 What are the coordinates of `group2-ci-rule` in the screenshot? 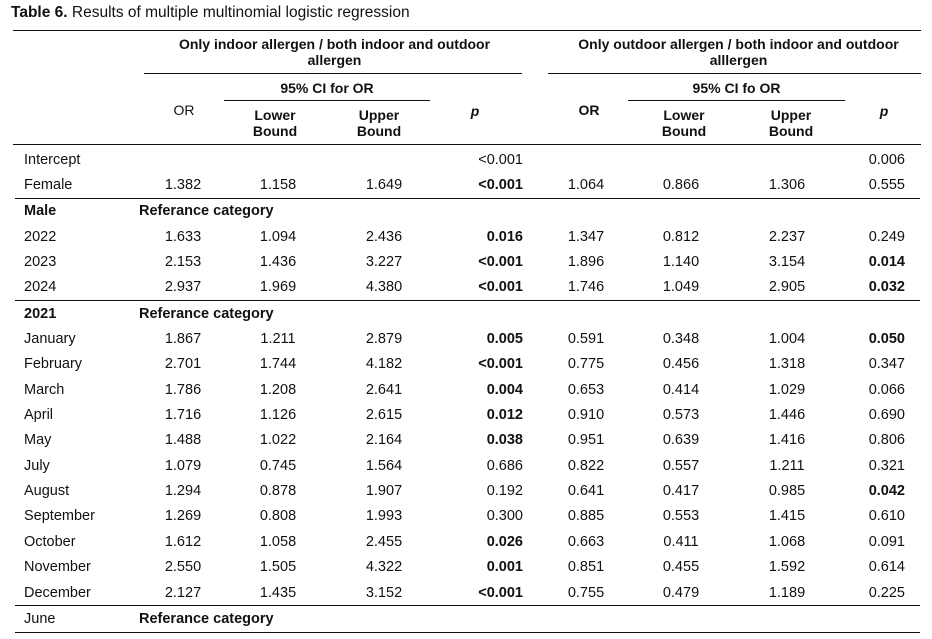 It's located at (736, 100).